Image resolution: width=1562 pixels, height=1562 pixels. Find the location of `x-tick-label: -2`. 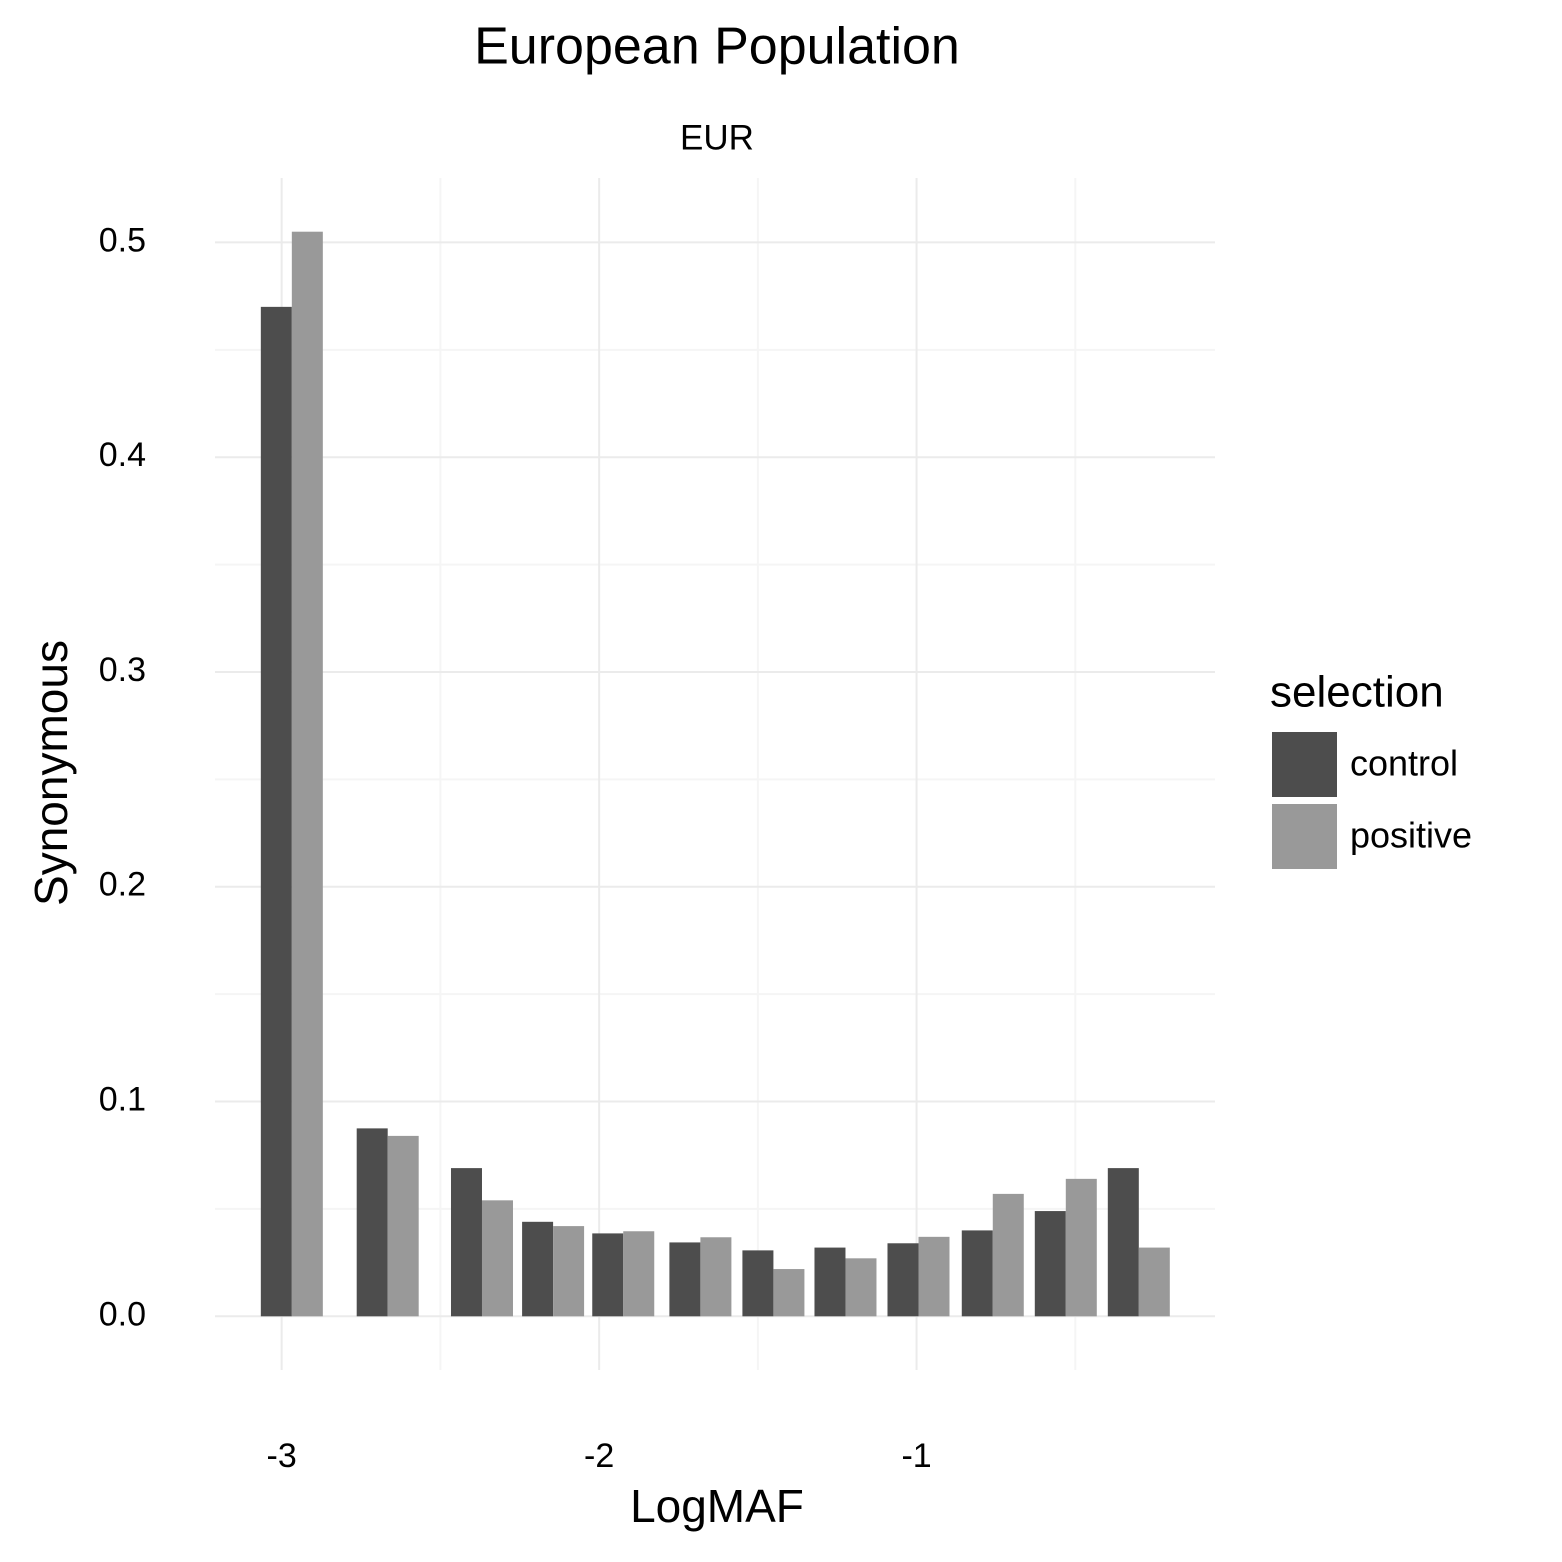

x-tick-label: -2 is located at coordinates (599, 1456).